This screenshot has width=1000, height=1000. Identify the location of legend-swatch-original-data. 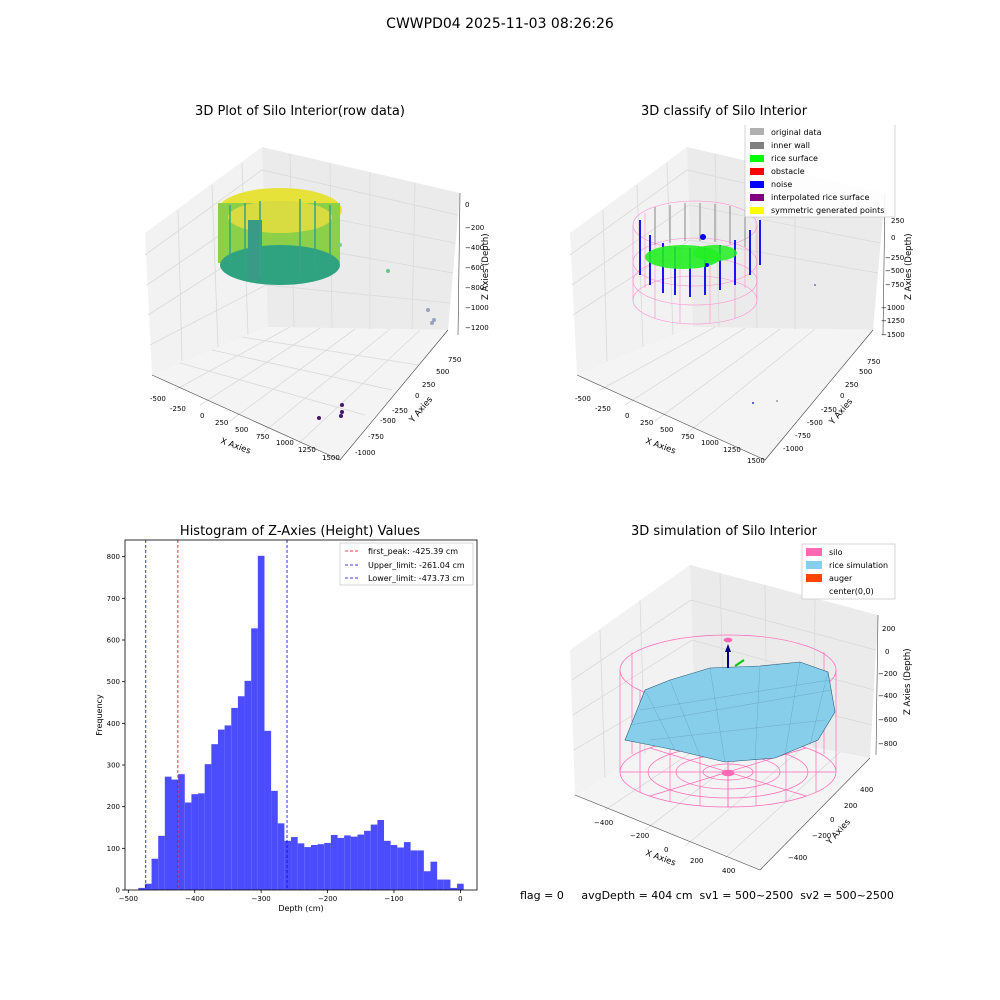
(757, 131).